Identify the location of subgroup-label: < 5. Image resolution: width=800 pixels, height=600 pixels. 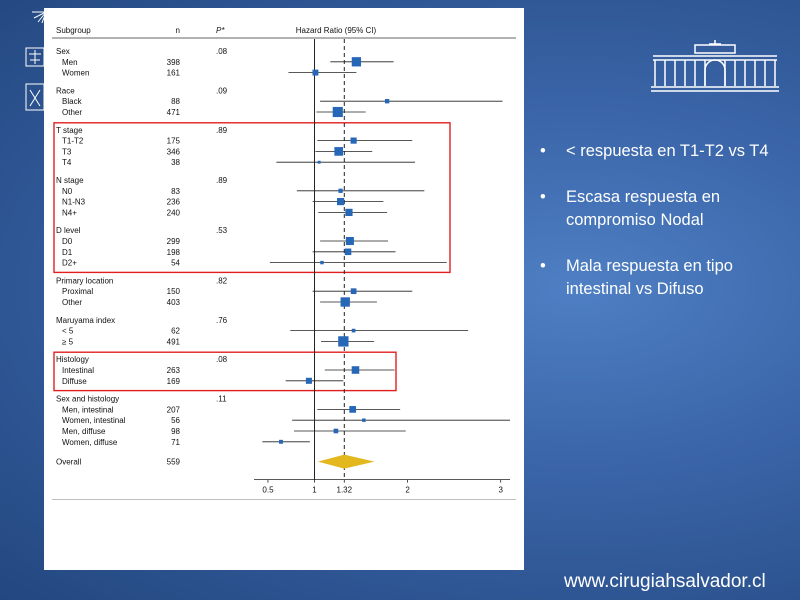
(68, 331).